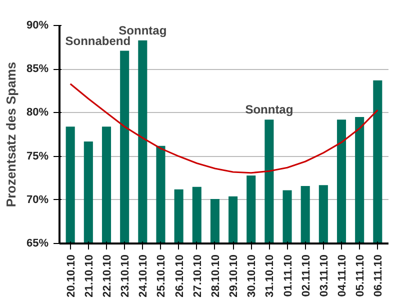  I want to click on x-tick-label: 28.10.10, so click(216, 276).